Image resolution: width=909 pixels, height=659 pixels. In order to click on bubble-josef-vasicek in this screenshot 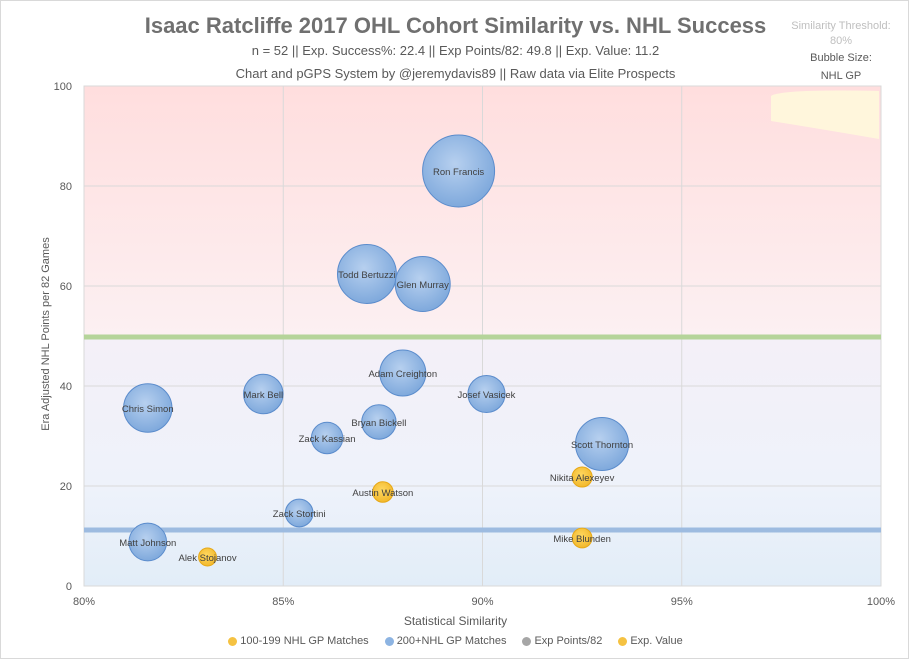, I will do `click(486, 394)`.